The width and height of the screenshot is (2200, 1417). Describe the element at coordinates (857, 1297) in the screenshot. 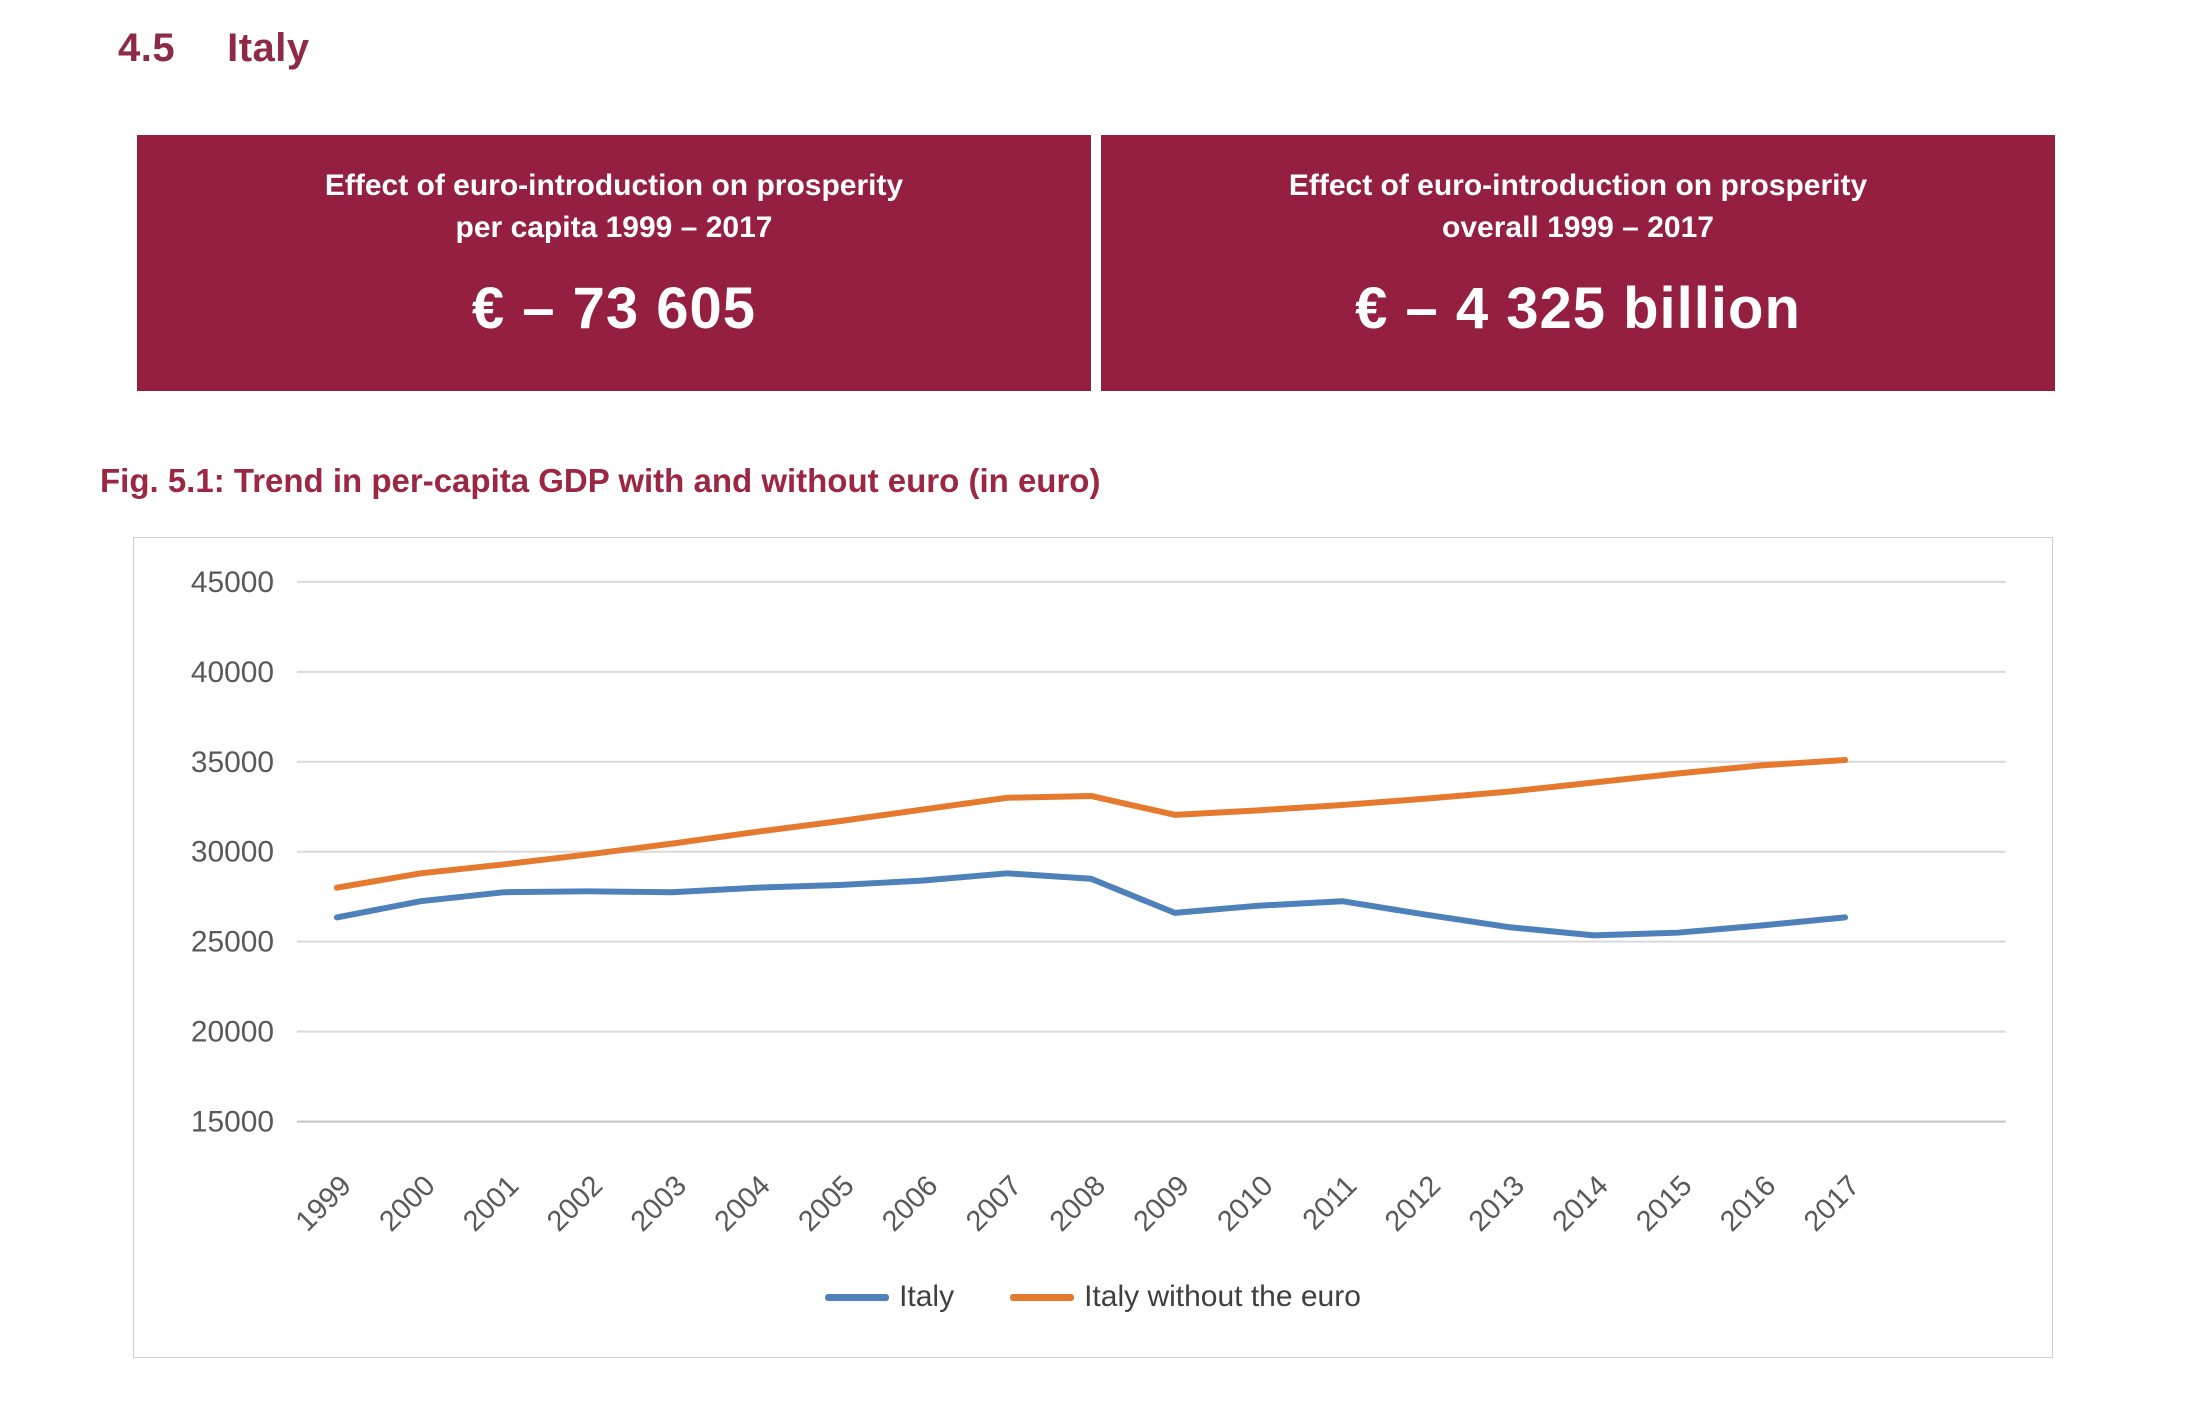

I see `italy-line-swatch` at that location.